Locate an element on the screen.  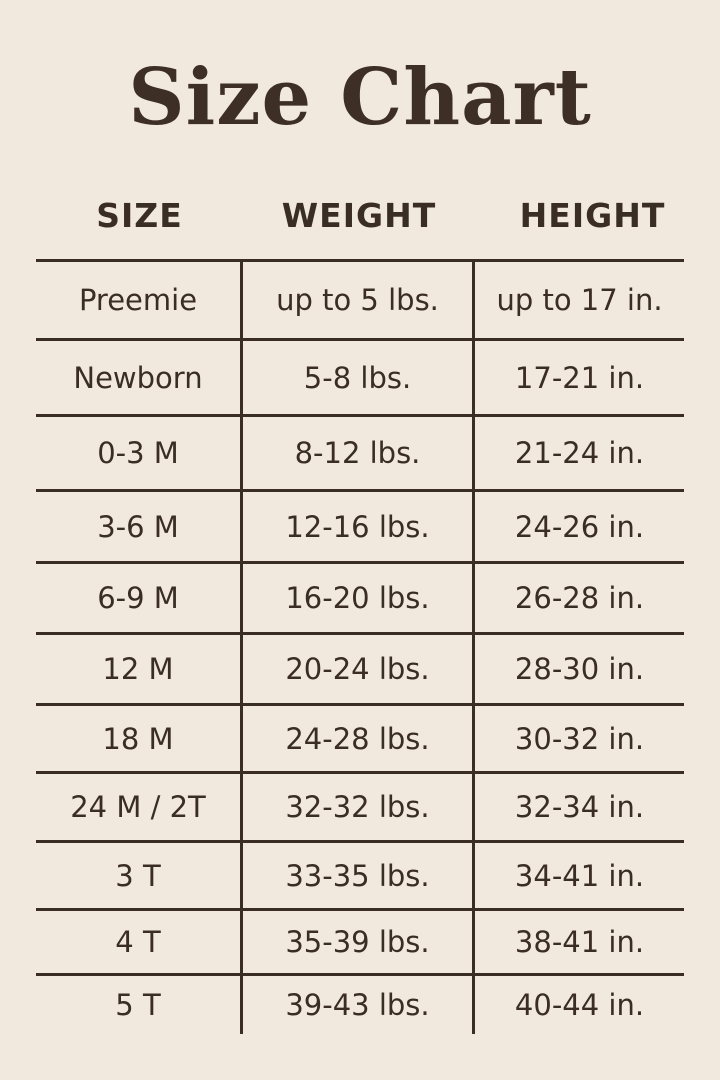
weight-cell: 5-8 lbs. is located at coordinates (359, 377).